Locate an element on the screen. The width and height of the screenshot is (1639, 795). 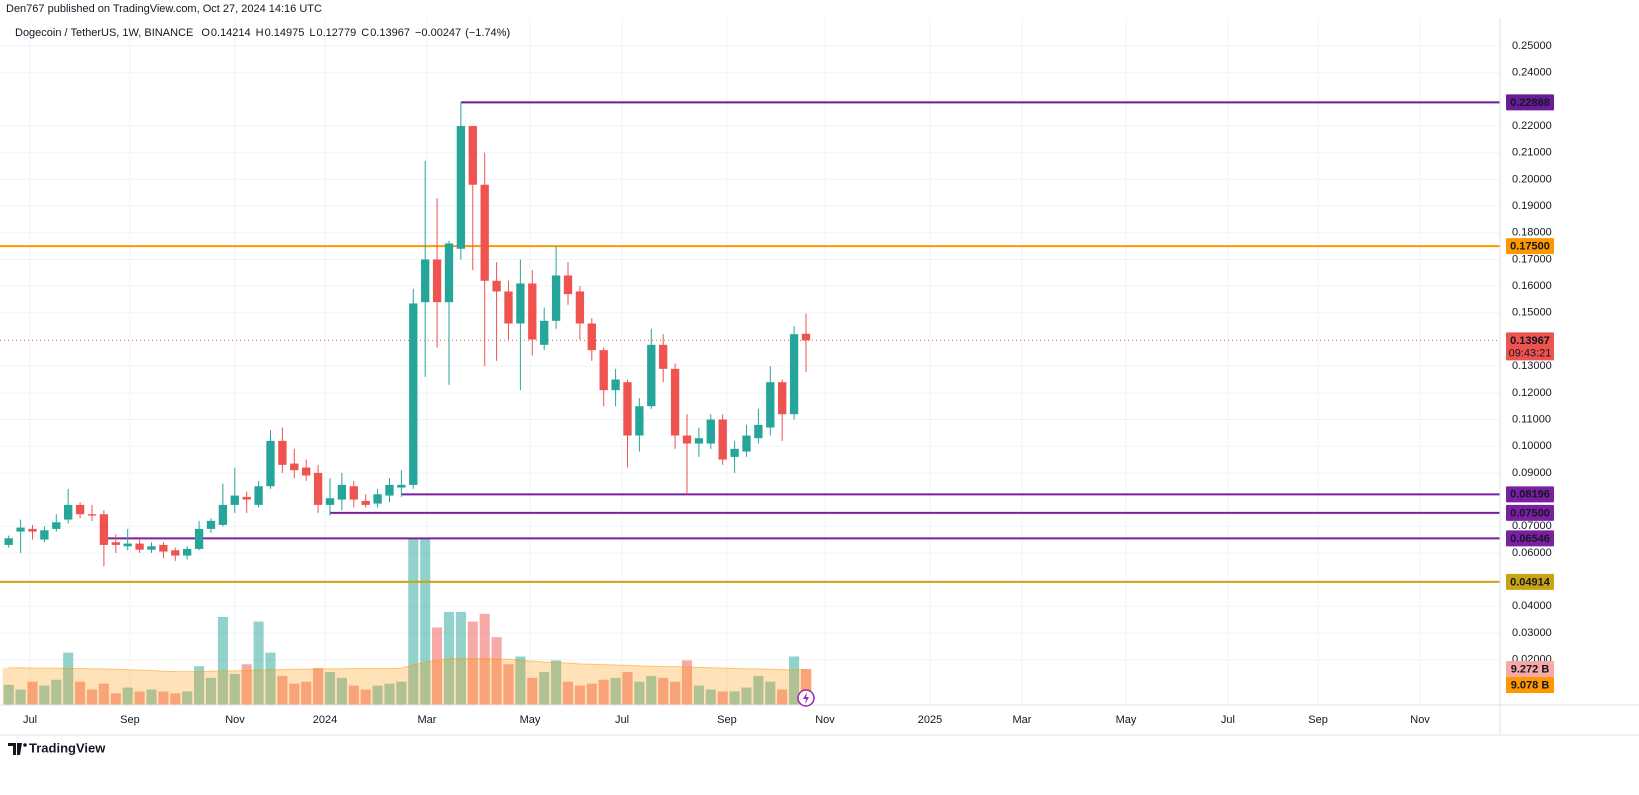
y-tick-label: 0.15000 is located at coordinates (1532, 313).